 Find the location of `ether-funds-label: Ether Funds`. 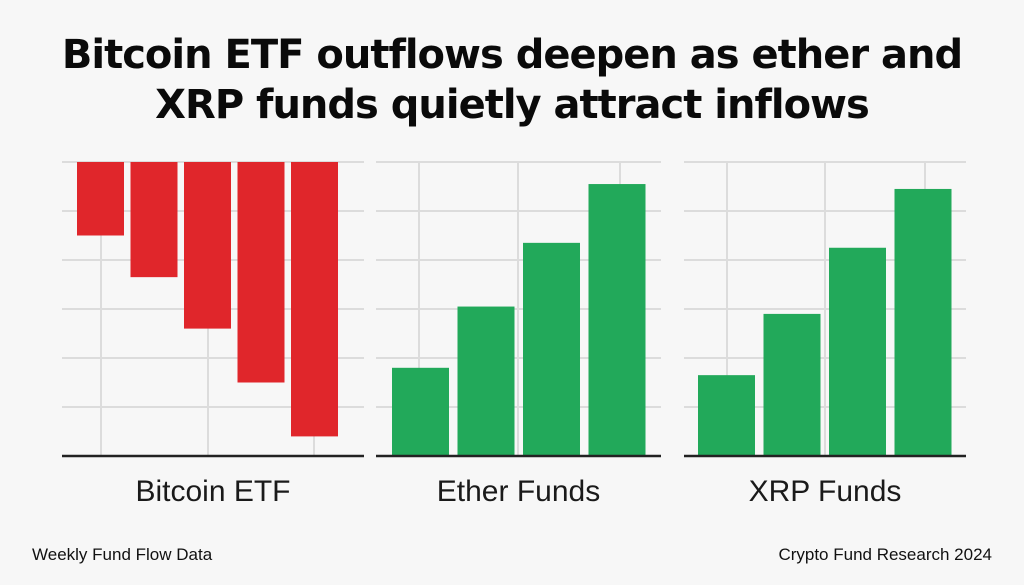

ether-funds-label: Ether Funds is located at coordinates (518, 491).